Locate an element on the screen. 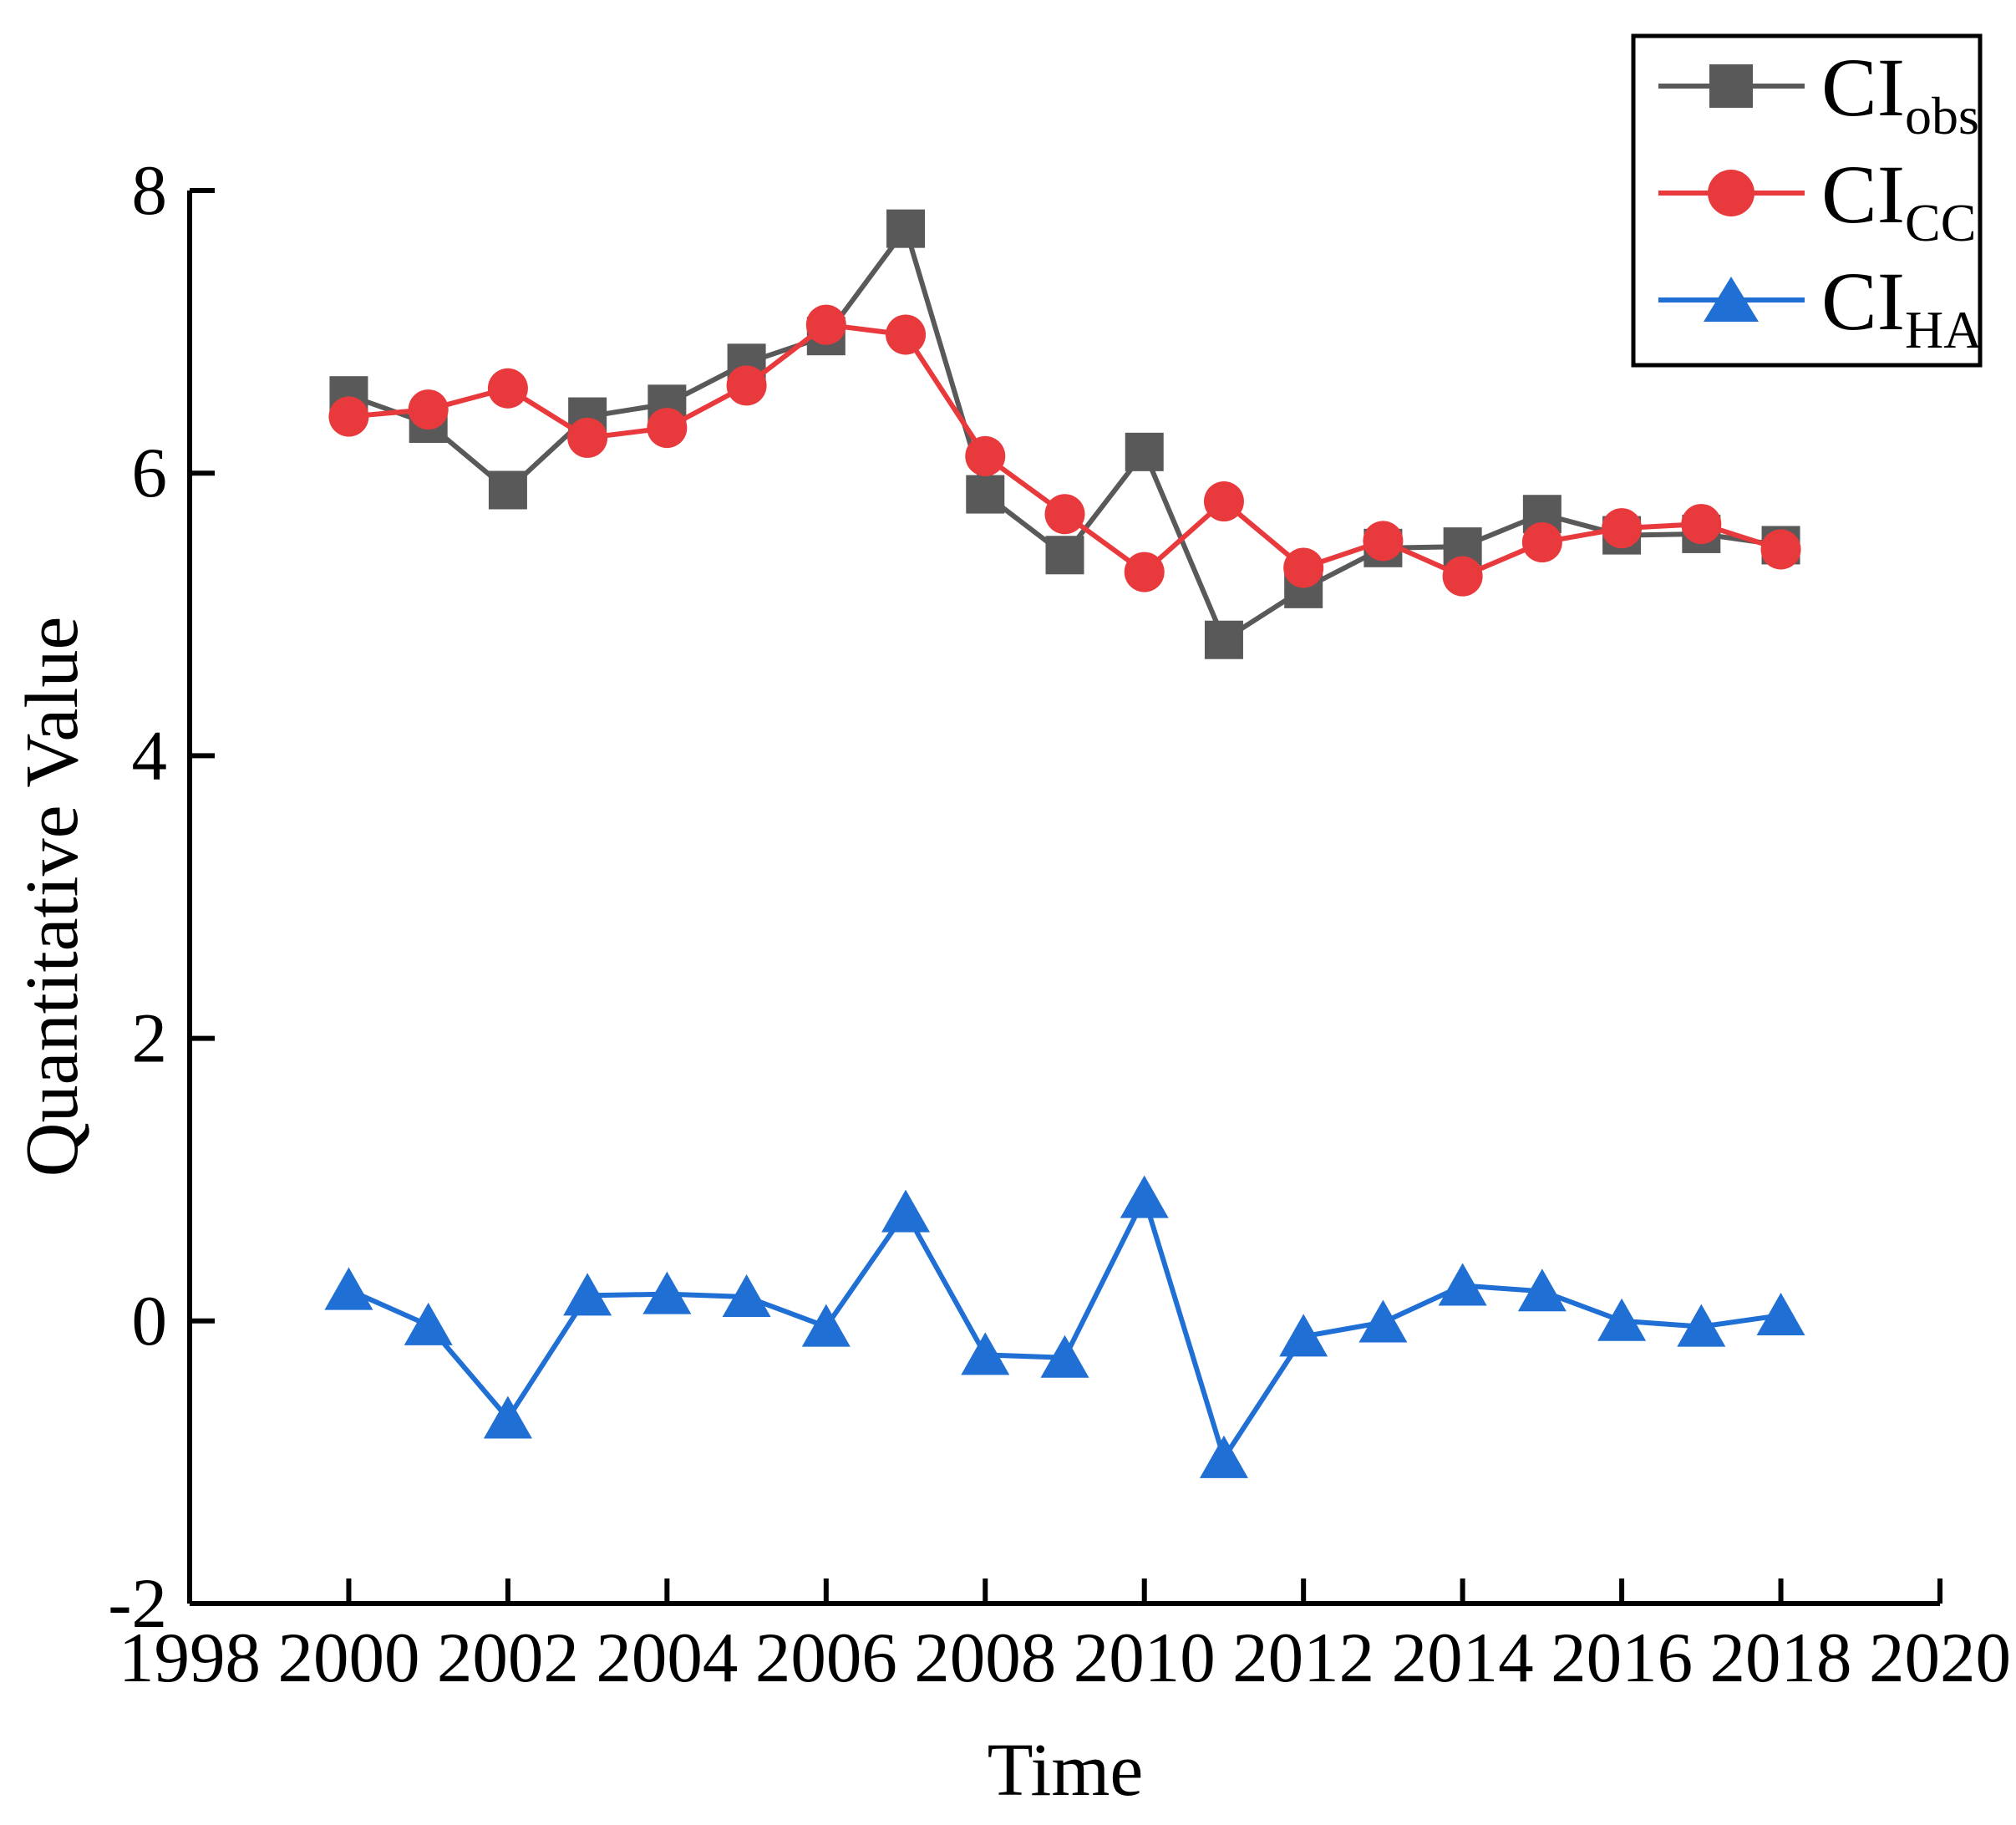  x-tick-label: 2002 is located at coordinates (508, 1658).